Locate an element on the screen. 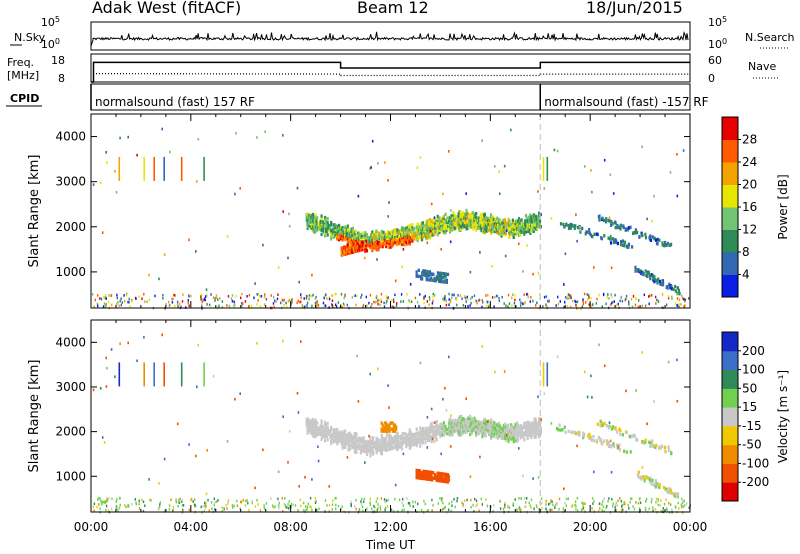  velocity-colorbar-tick-6: -100 is located at coordinates (755, 463).